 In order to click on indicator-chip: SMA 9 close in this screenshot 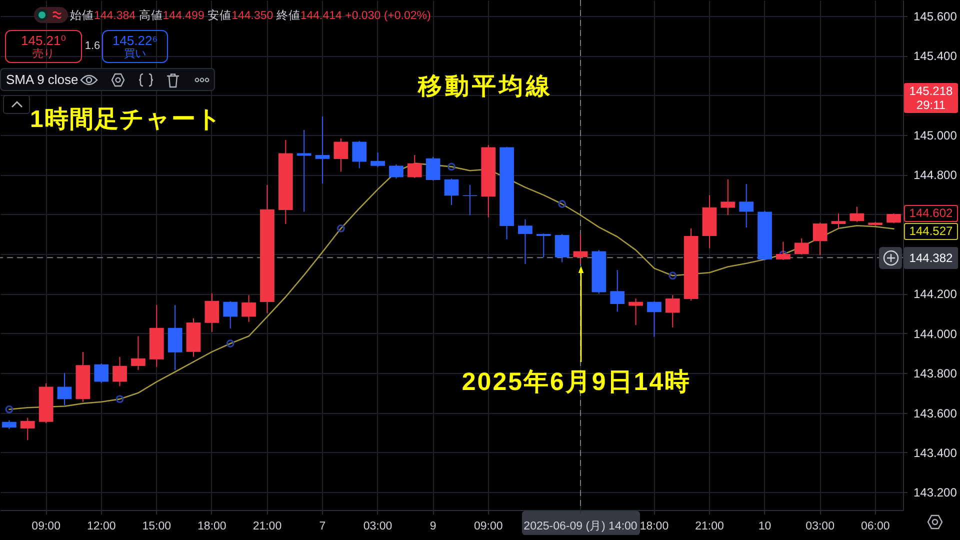, I will do `click(107, 79)`.